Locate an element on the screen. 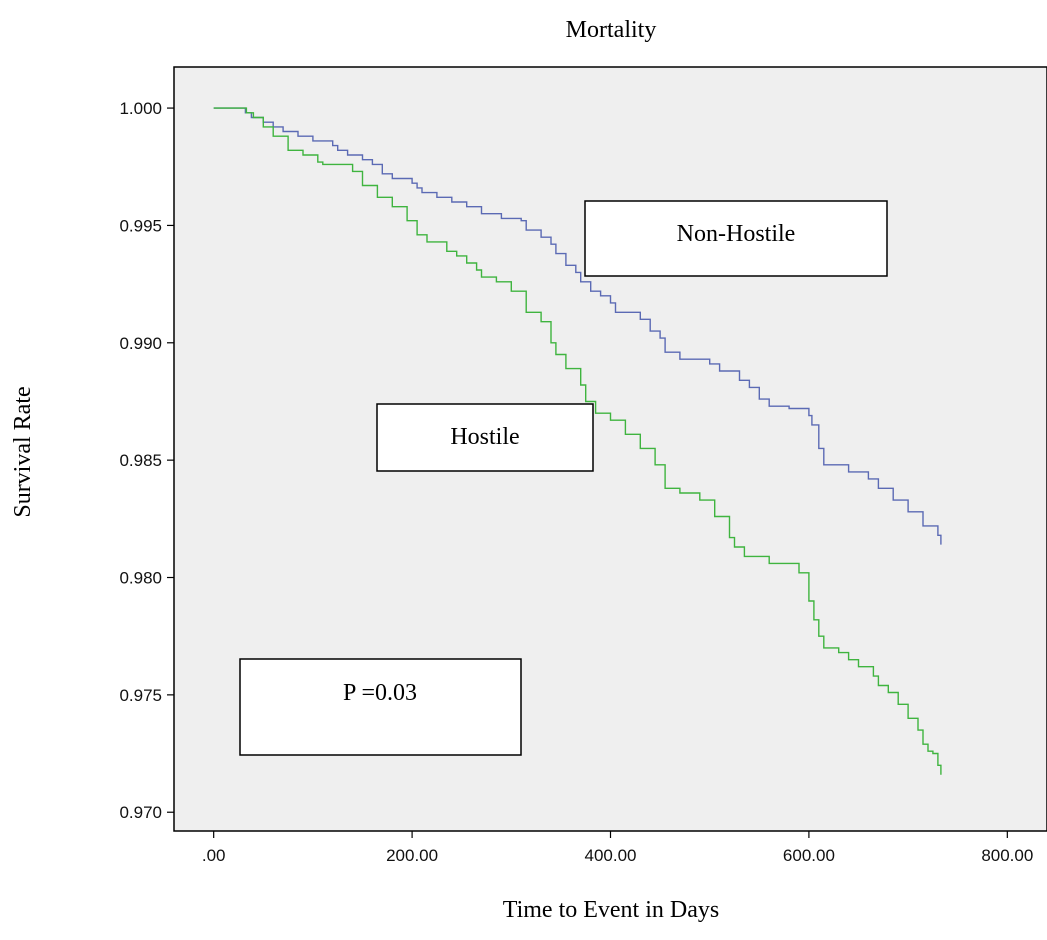  y-tick-label: 0.990 is located at coordinates (140, 343).